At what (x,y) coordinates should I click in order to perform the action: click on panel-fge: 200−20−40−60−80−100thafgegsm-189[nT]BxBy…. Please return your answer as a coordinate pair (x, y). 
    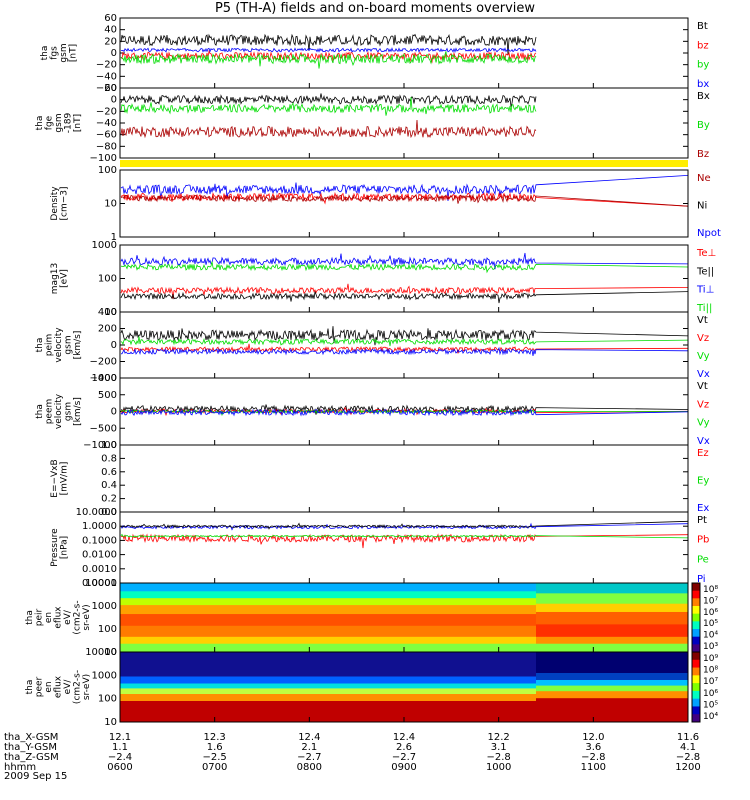
    Looking at the image, I should click on (372, 123).